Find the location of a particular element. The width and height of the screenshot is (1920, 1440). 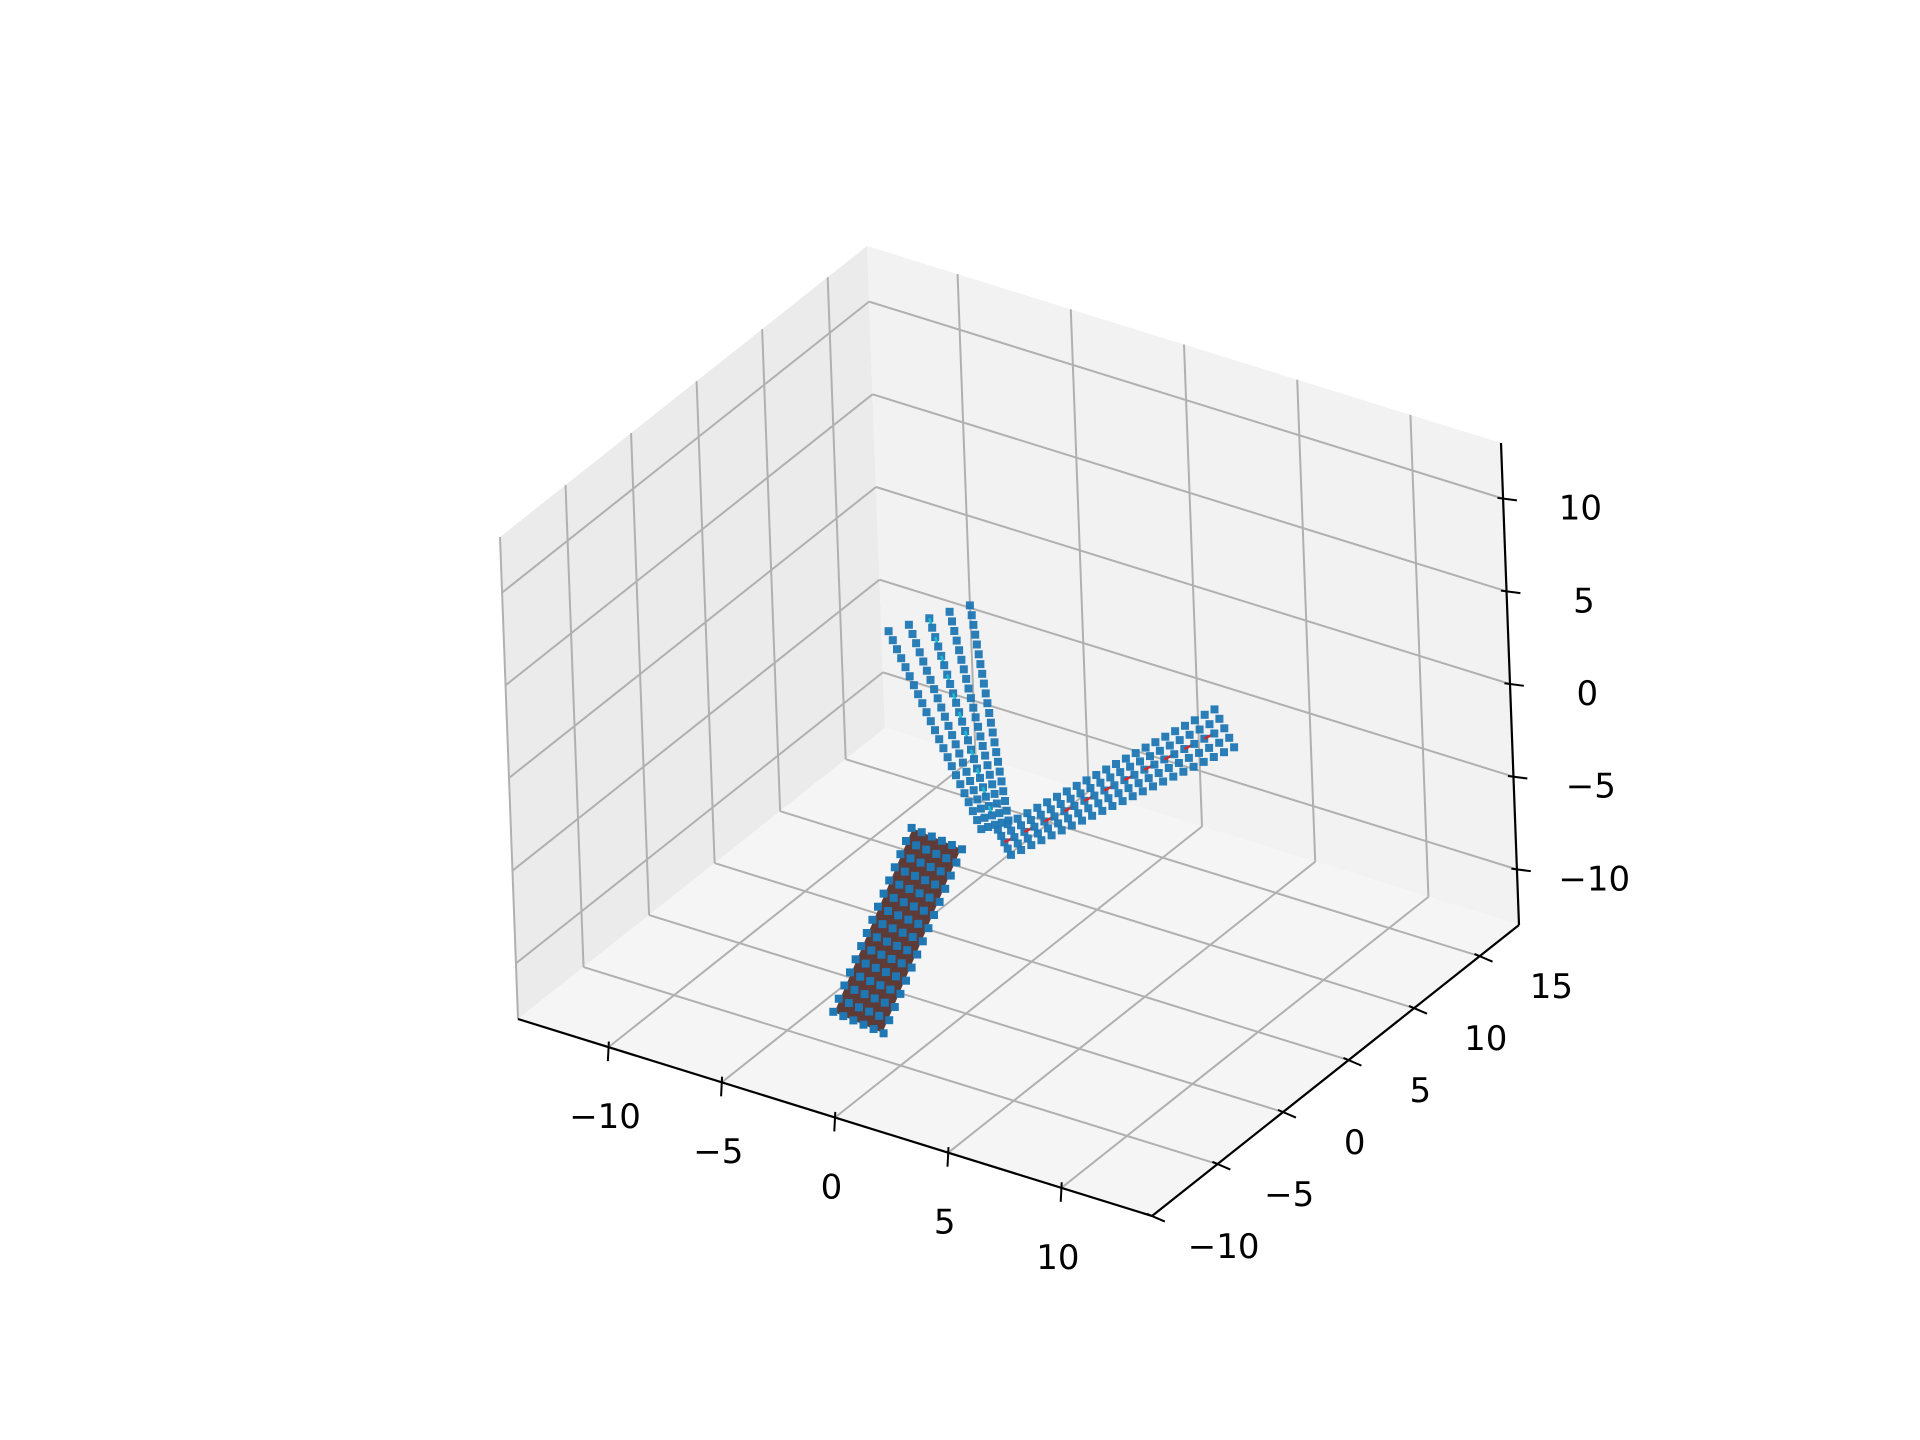

z-axis-tick is located at coordinates (1521, 870).